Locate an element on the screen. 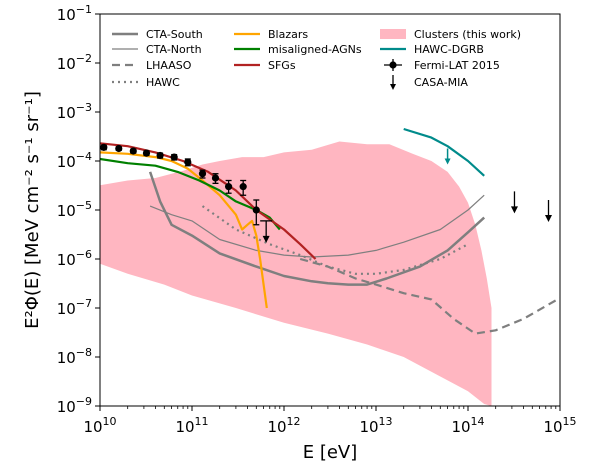  y-tick-label: 10⁻⁴ is located at coordinates (74, 160).